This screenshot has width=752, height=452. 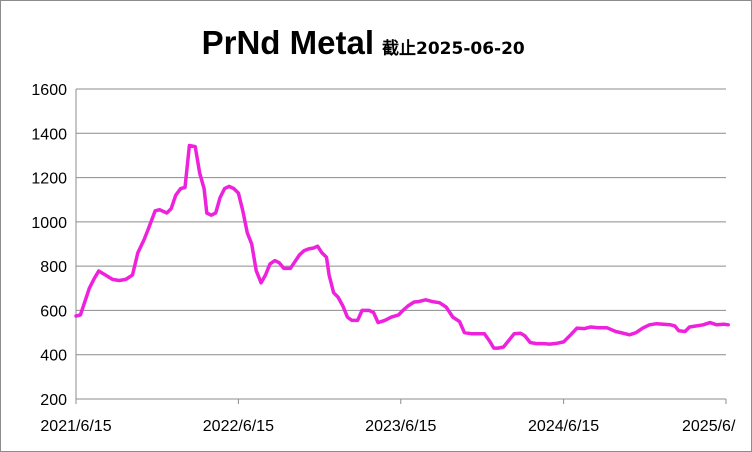 I want to click on y-tick-label: 600, so click(x=53, y=311).